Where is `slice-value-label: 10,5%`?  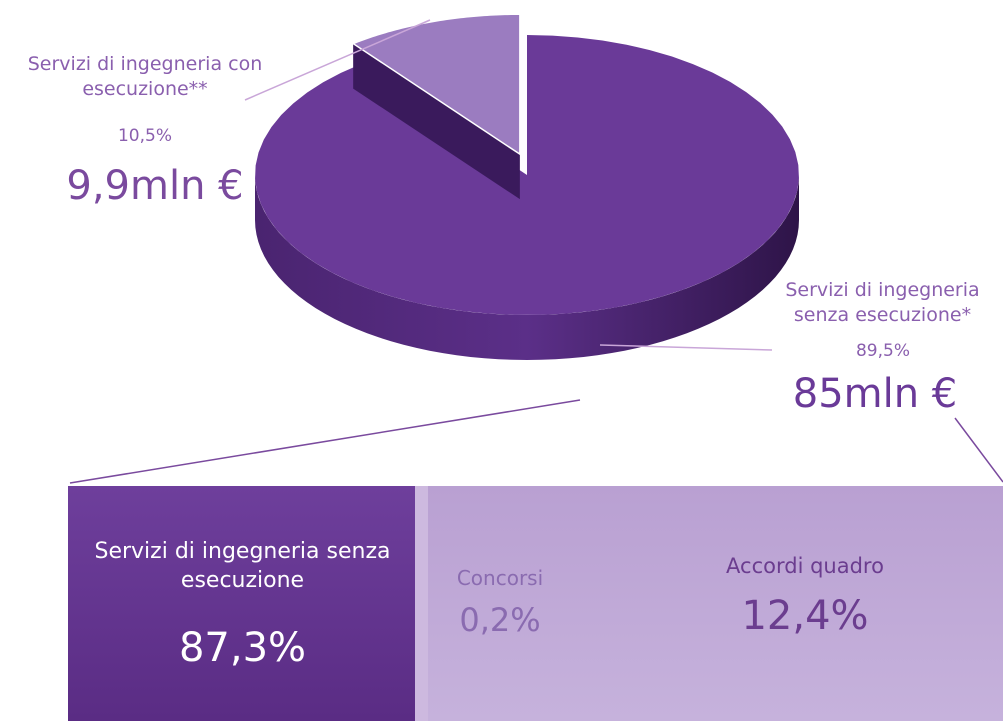 slice-value-label: 10,5% is located at coordinates (144, 136).